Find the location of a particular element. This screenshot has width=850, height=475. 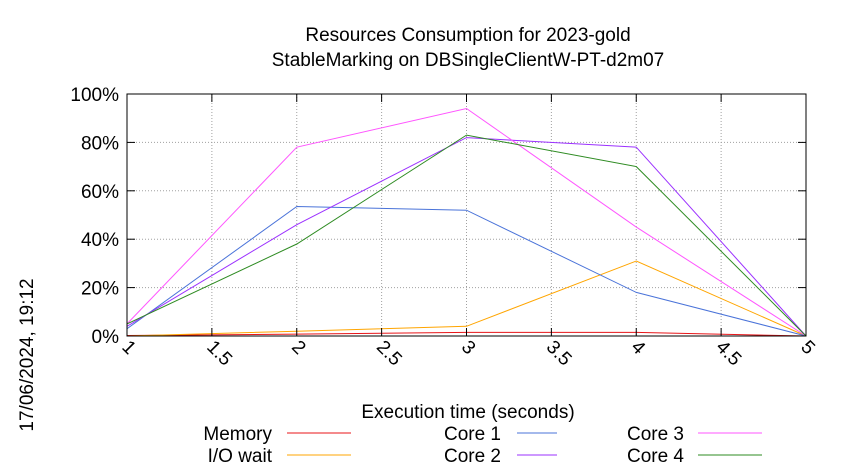

x-axis-label: Execution time (seconds) is located at coordinates (467, 412).